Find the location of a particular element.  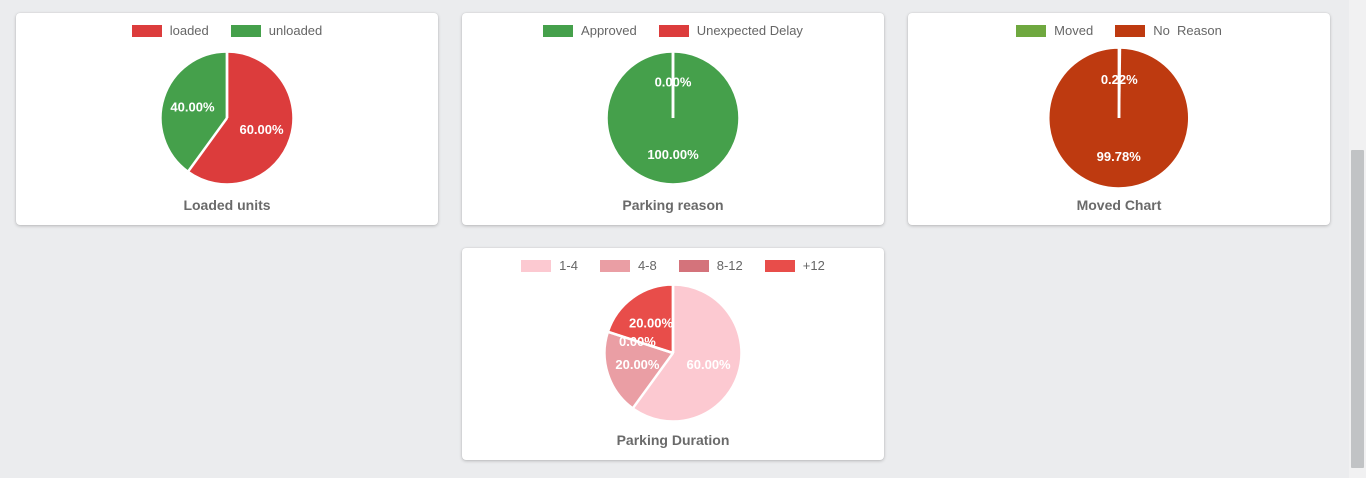

chart-title: Parking Duration is located at coordinates (673, 440).